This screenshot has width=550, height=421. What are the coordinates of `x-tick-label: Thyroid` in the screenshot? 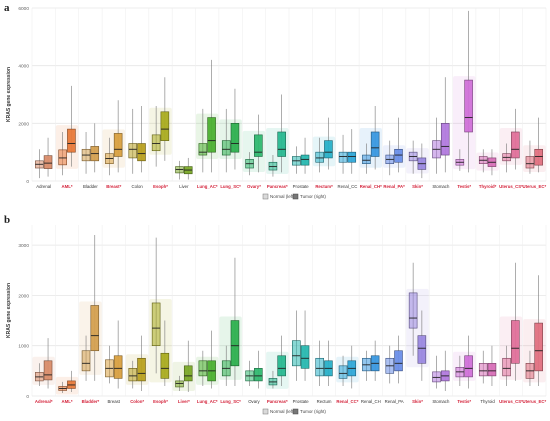 It's located at (487, 401).